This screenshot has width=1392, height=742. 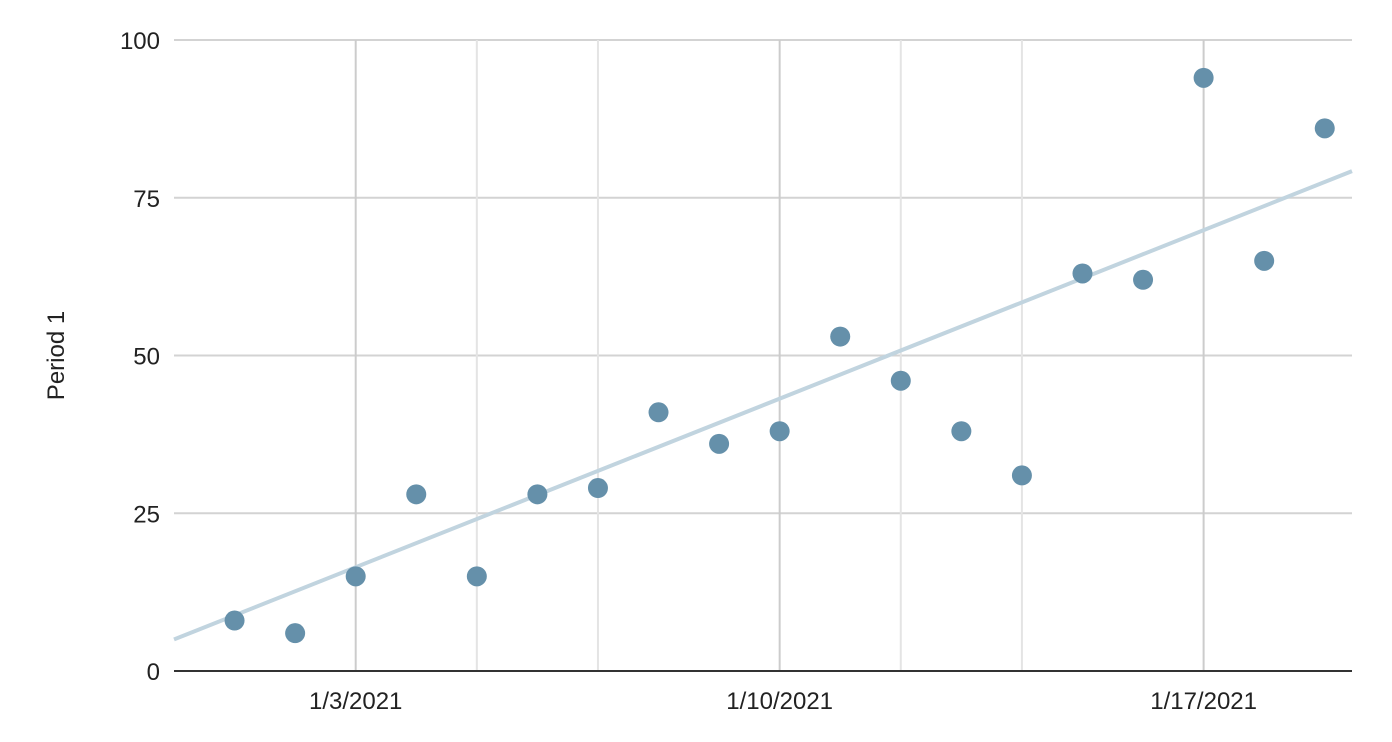 What do you see at coordinates (153, 672) in the screenshot?
I see `y-tick-label: 0` at bounding box center [153, 672].